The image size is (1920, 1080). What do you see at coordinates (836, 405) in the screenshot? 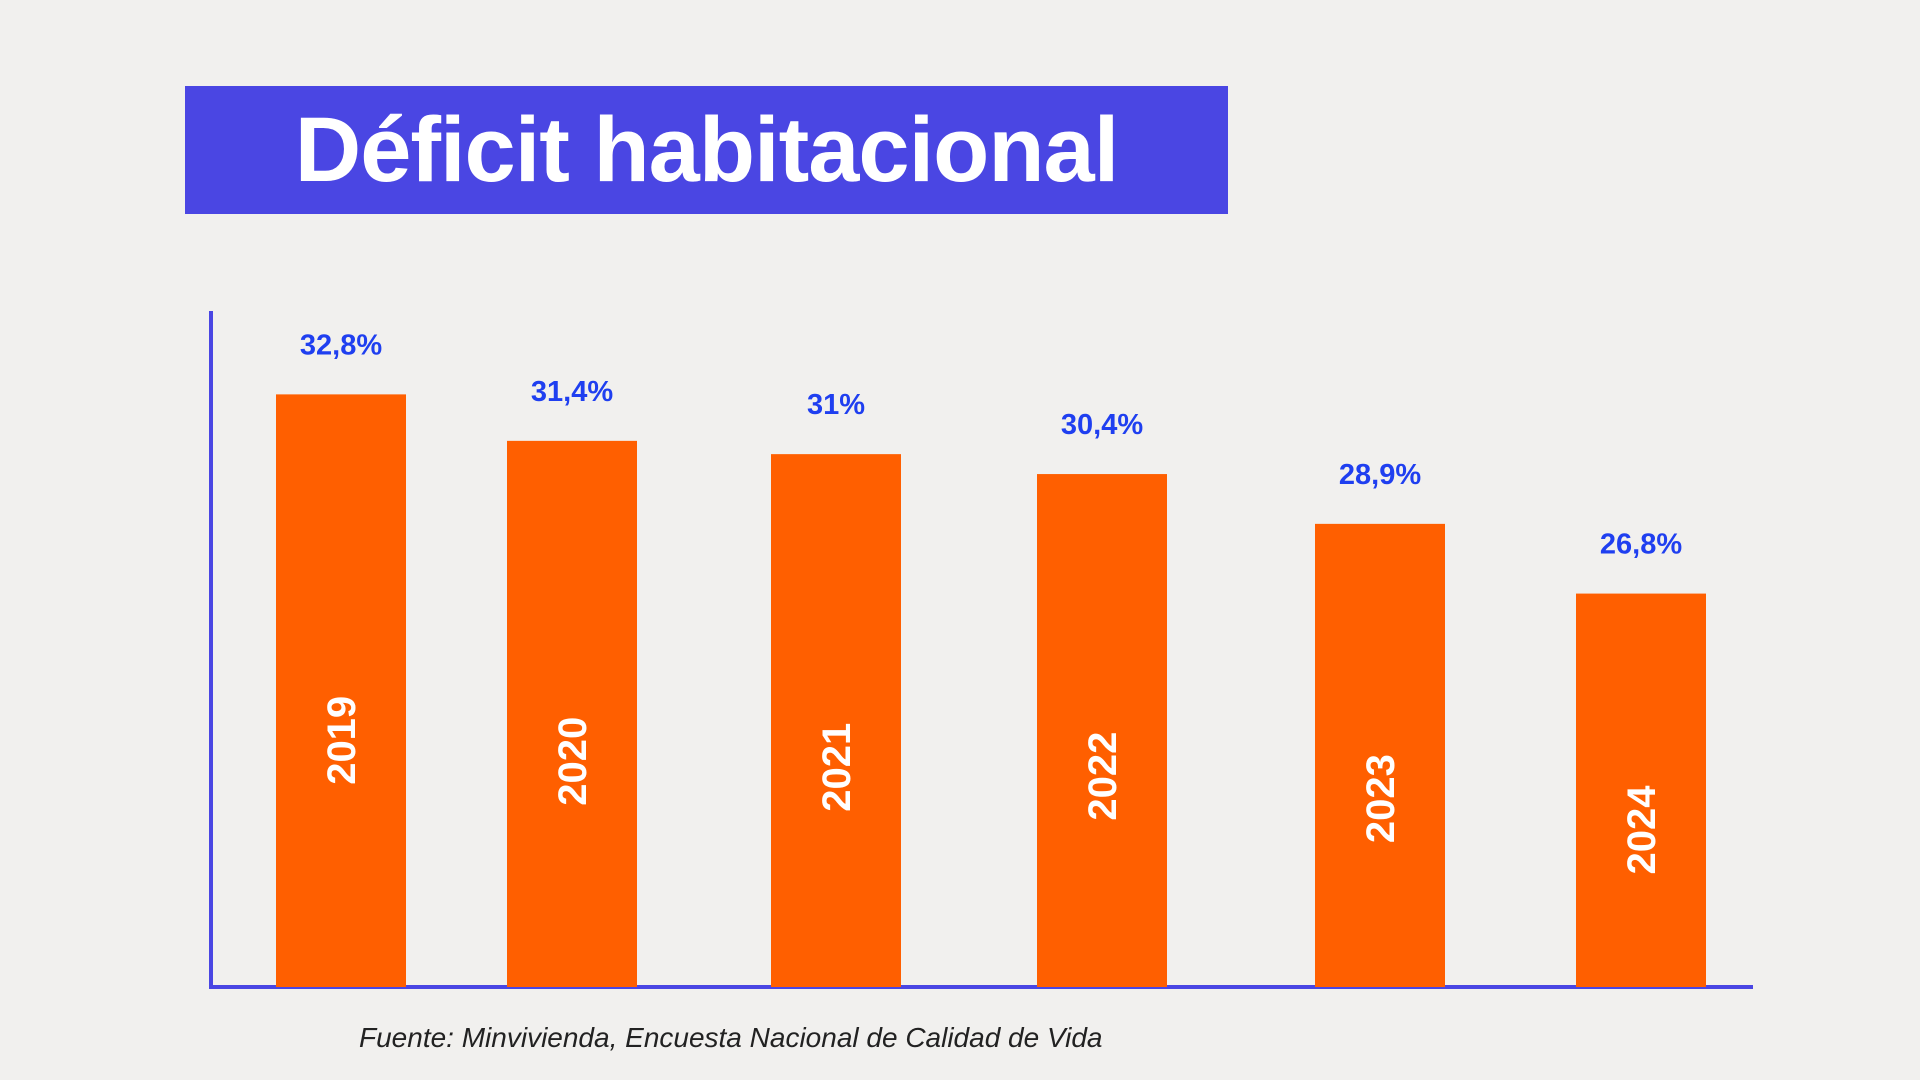
I see `data-label-2021: 31%` at bounding box center [836, 405].